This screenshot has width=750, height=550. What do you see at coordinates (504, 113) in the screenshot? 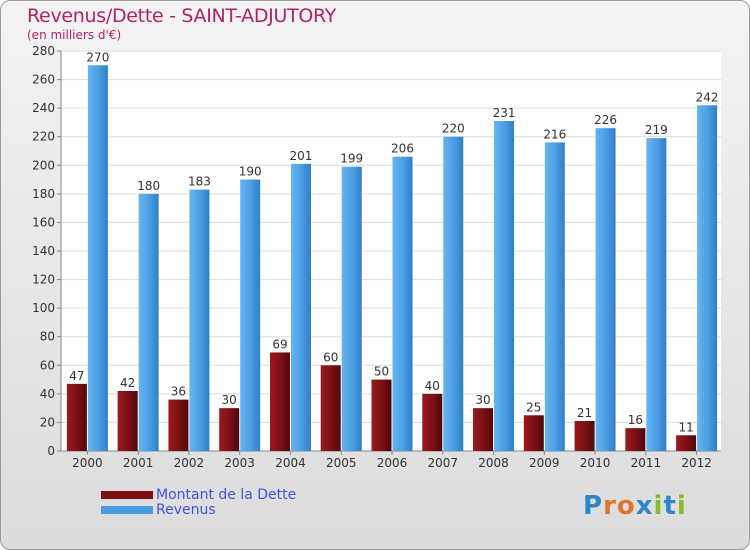
I see `data-label-revenus: 231` at bounding box center [504, 113].